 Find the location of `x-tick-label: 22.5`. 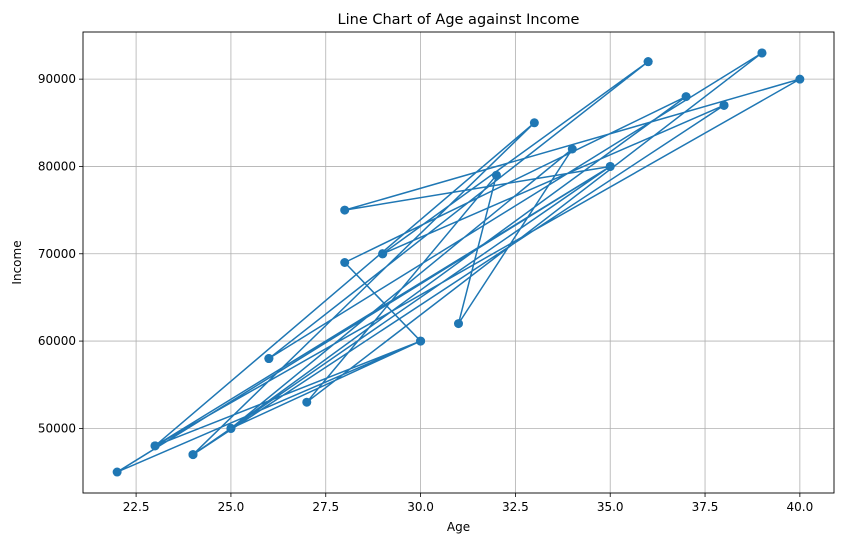

x-tick-label: 22.5 is located at coordinates (136, 507).